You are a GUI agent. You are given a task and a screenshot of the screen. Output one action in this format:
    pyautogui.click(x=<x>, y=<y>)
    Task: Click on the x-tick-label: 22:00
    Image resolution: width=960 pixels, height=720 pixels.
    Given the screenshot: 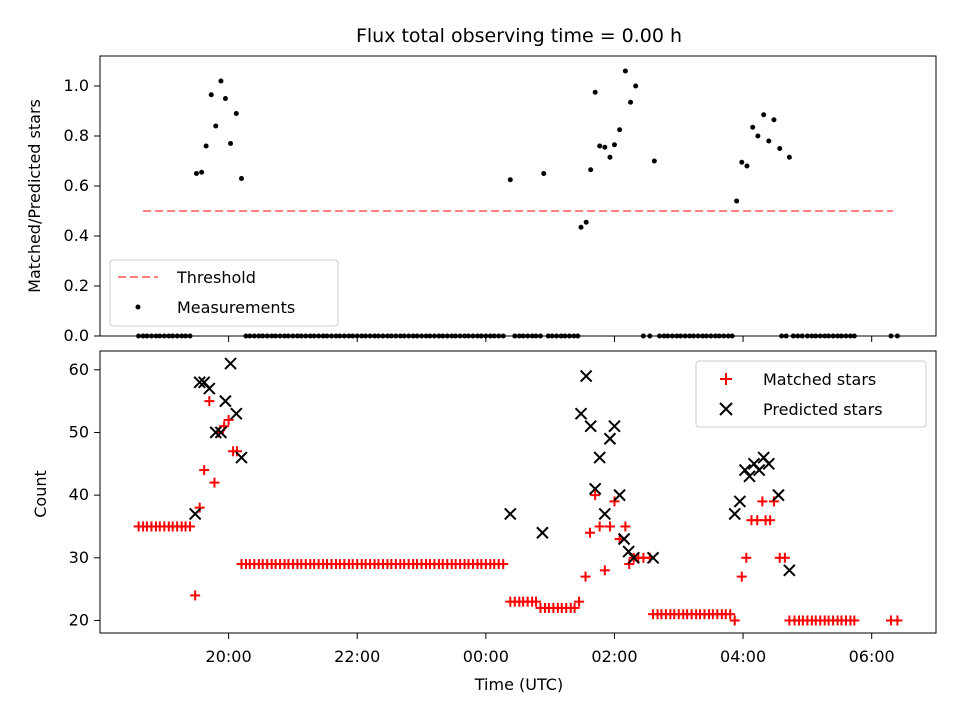 What is the action you would take?
    pyautogui.click(x=357, y=656)
    